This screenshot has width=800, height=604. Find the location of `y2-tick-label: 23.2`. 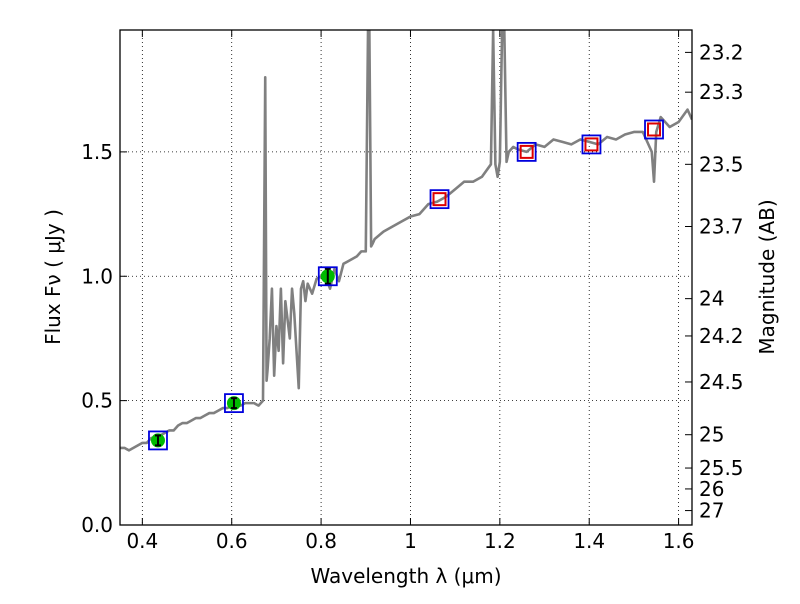

y2-tick-label: 23.2 is located at coordinates (721, 52).